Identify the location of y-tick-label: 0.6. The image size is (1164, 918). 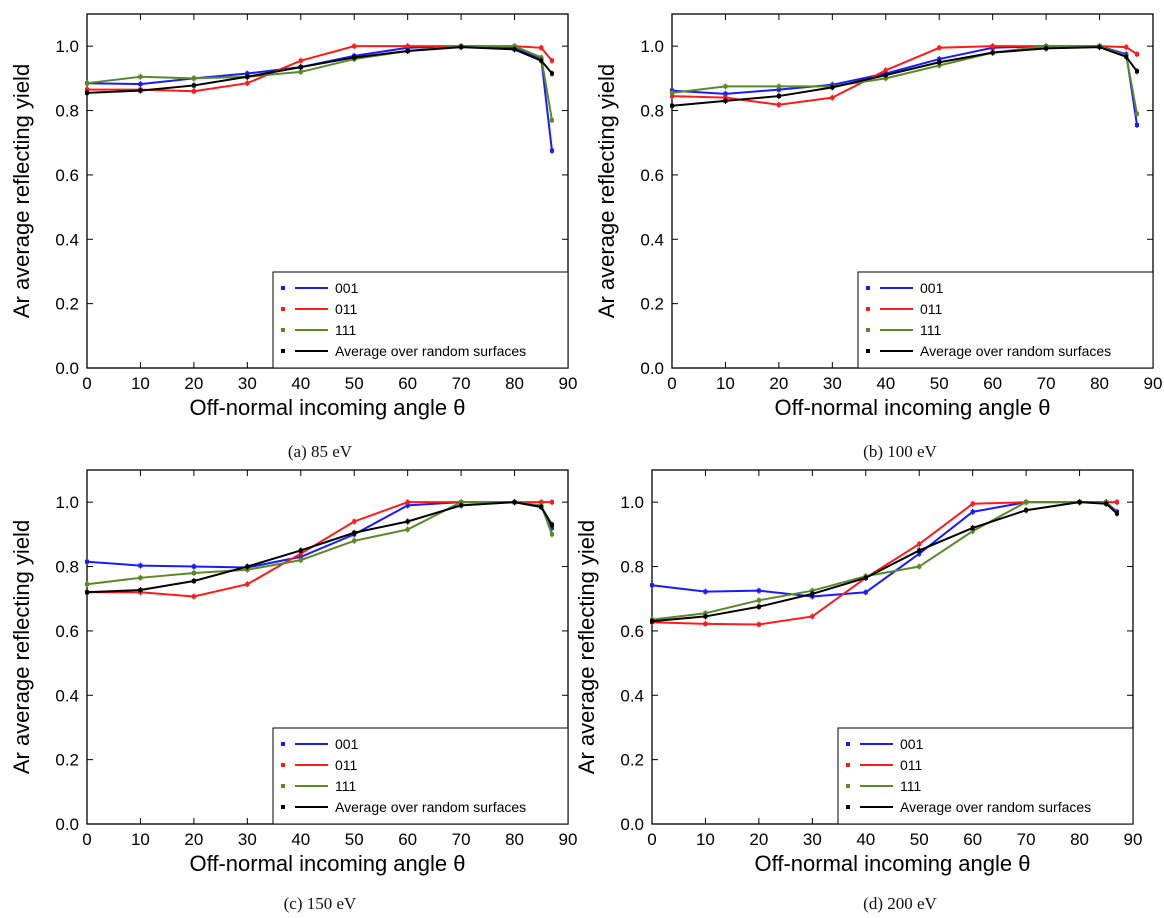
(632, 631).